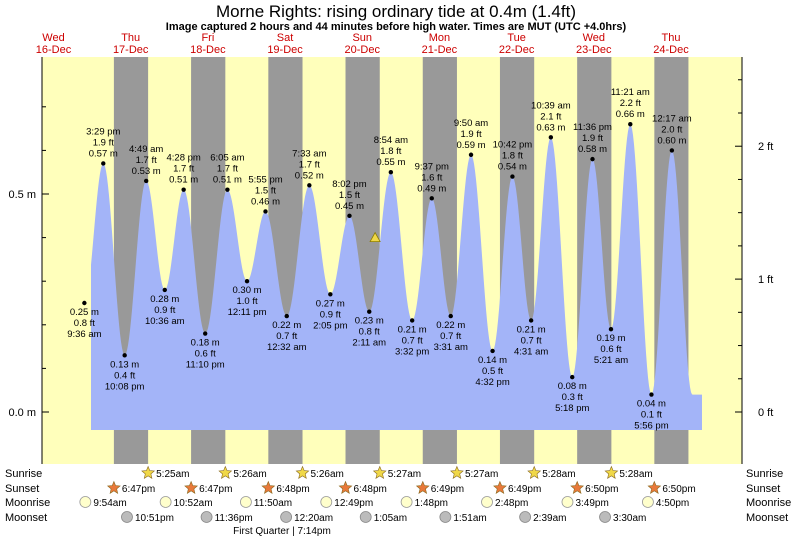  Describe the element at coordinates (330, 303) in the screenshot. I see `low-tide-label: 0.27 m` at that location.